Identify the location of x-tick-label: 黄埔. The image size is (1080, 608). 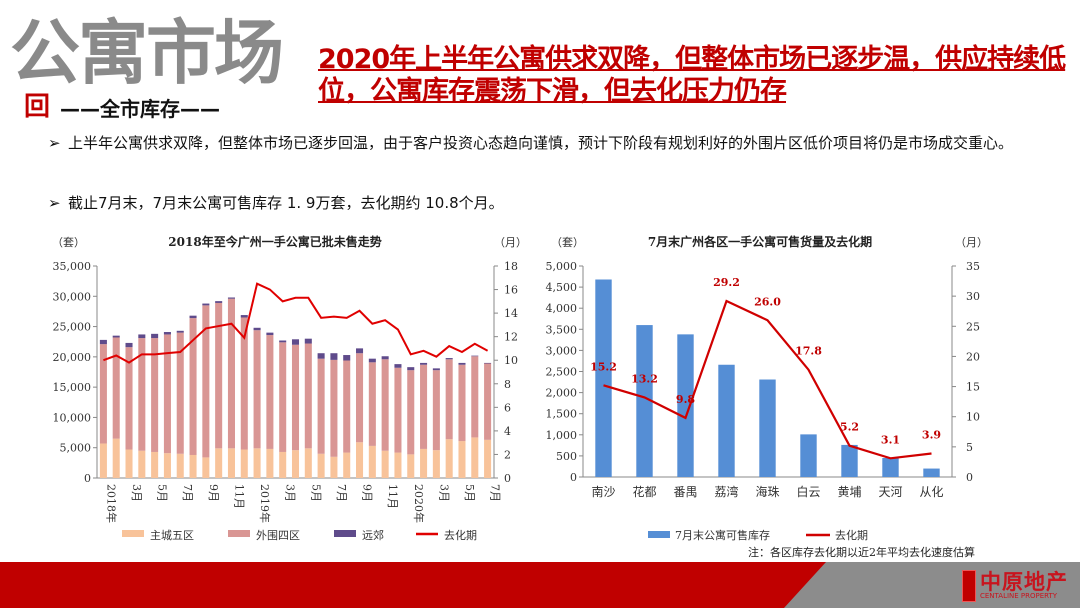
(849, 492).